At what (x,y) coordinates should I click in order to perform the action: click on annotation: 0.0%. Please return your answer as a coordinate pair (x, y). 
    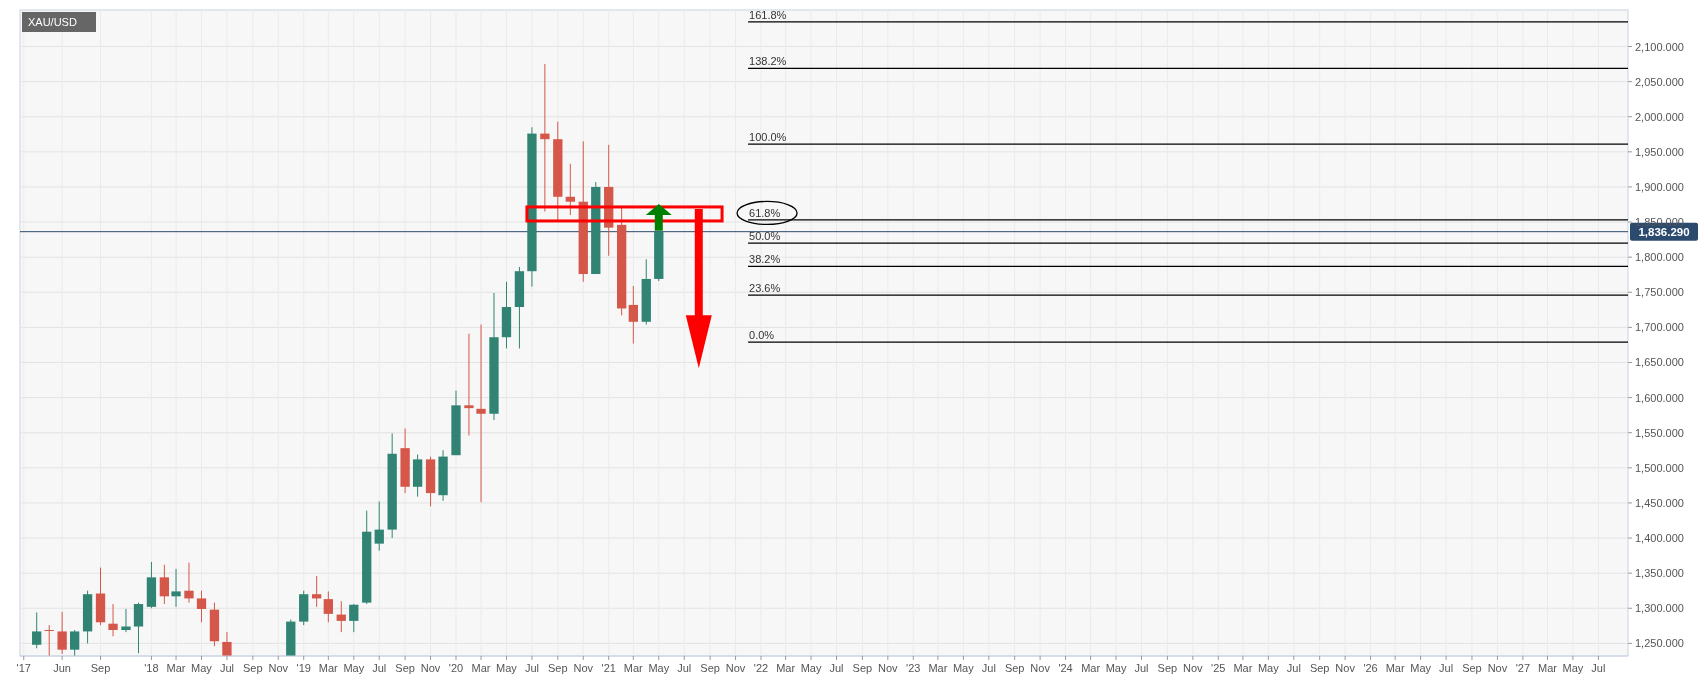
    Looking at the image, I should click on (762, 335).